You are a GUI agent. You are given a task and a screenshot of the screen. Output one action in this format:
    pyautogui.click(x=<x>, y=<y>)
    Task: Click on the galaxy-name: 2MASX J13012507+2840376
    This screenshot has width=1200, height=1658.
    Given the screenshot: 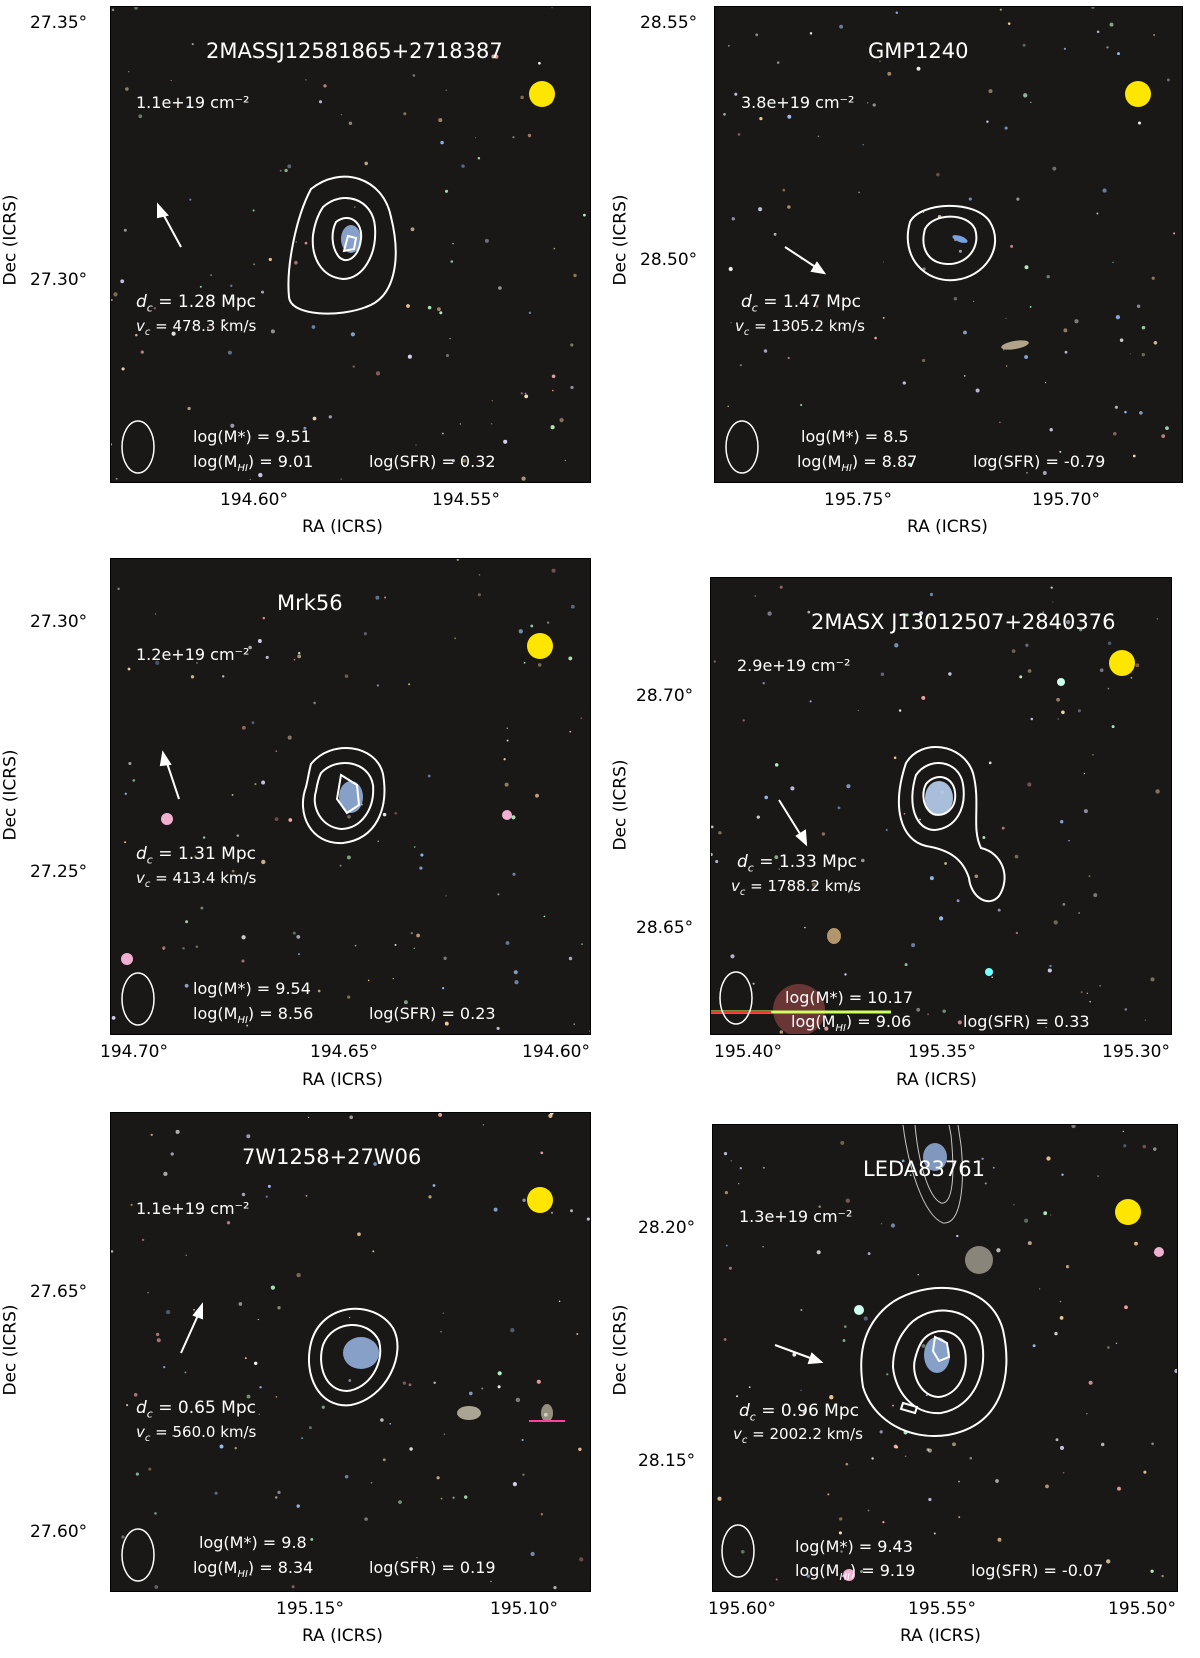 What is the action you would take?
    pyautogui.click(x=963, y=622)
    